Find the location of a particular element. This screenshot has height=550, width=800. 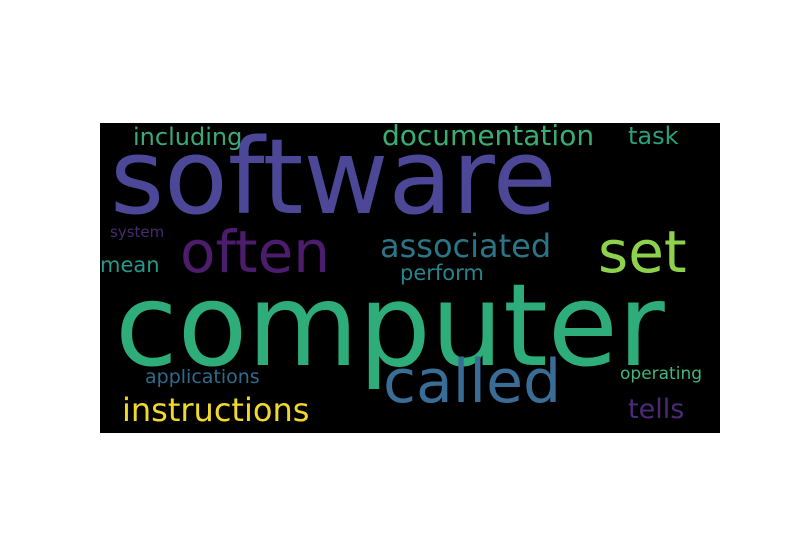

word-applications: applications is located at coordinates (202, 377).